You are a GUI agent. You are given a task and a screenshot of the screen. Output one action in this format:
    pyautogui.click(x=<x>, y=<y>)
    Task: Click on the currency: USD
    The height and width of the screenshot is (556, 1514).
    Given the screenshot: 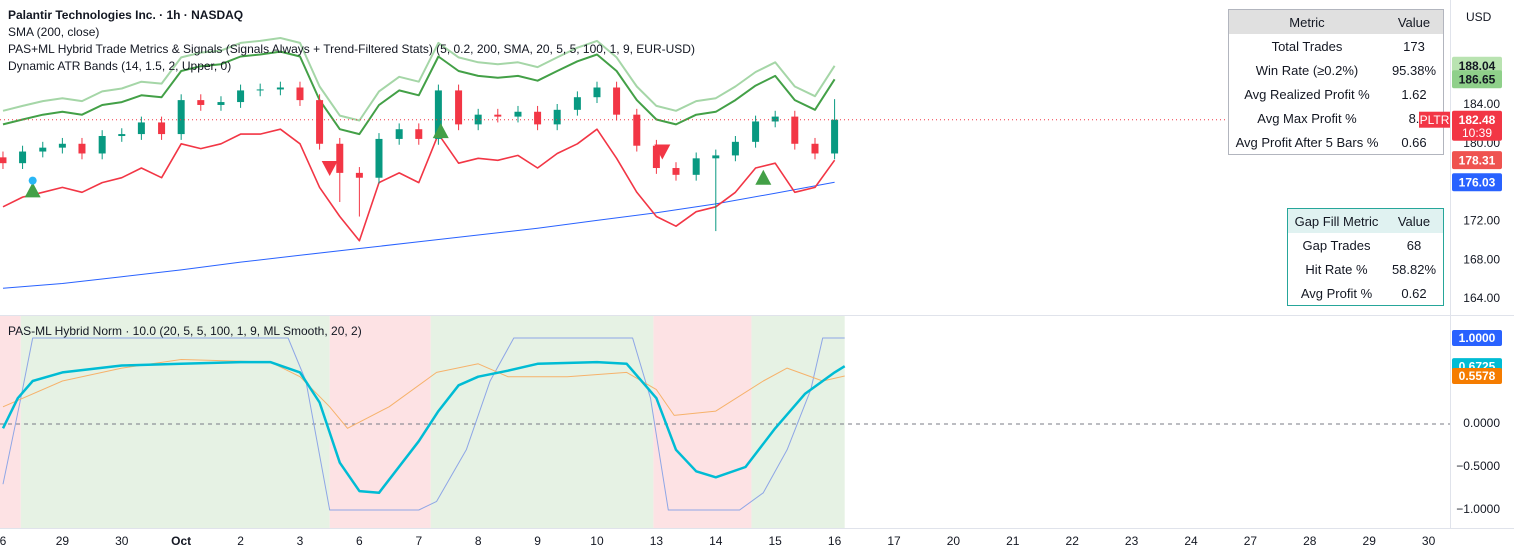 What is the action you would take?
    pyautogui.click(x=1479, y=17)
    